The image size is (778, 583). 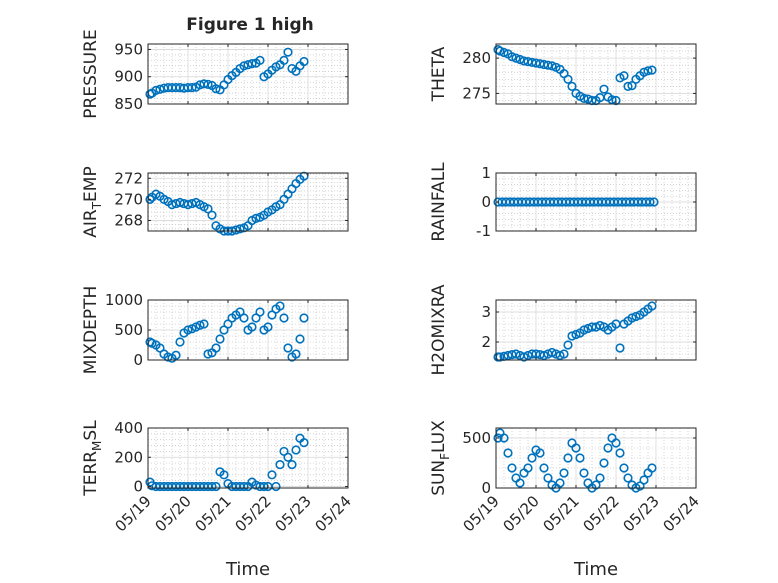 I want to click on y-tick-label: 3, so click(x=486, y=312).